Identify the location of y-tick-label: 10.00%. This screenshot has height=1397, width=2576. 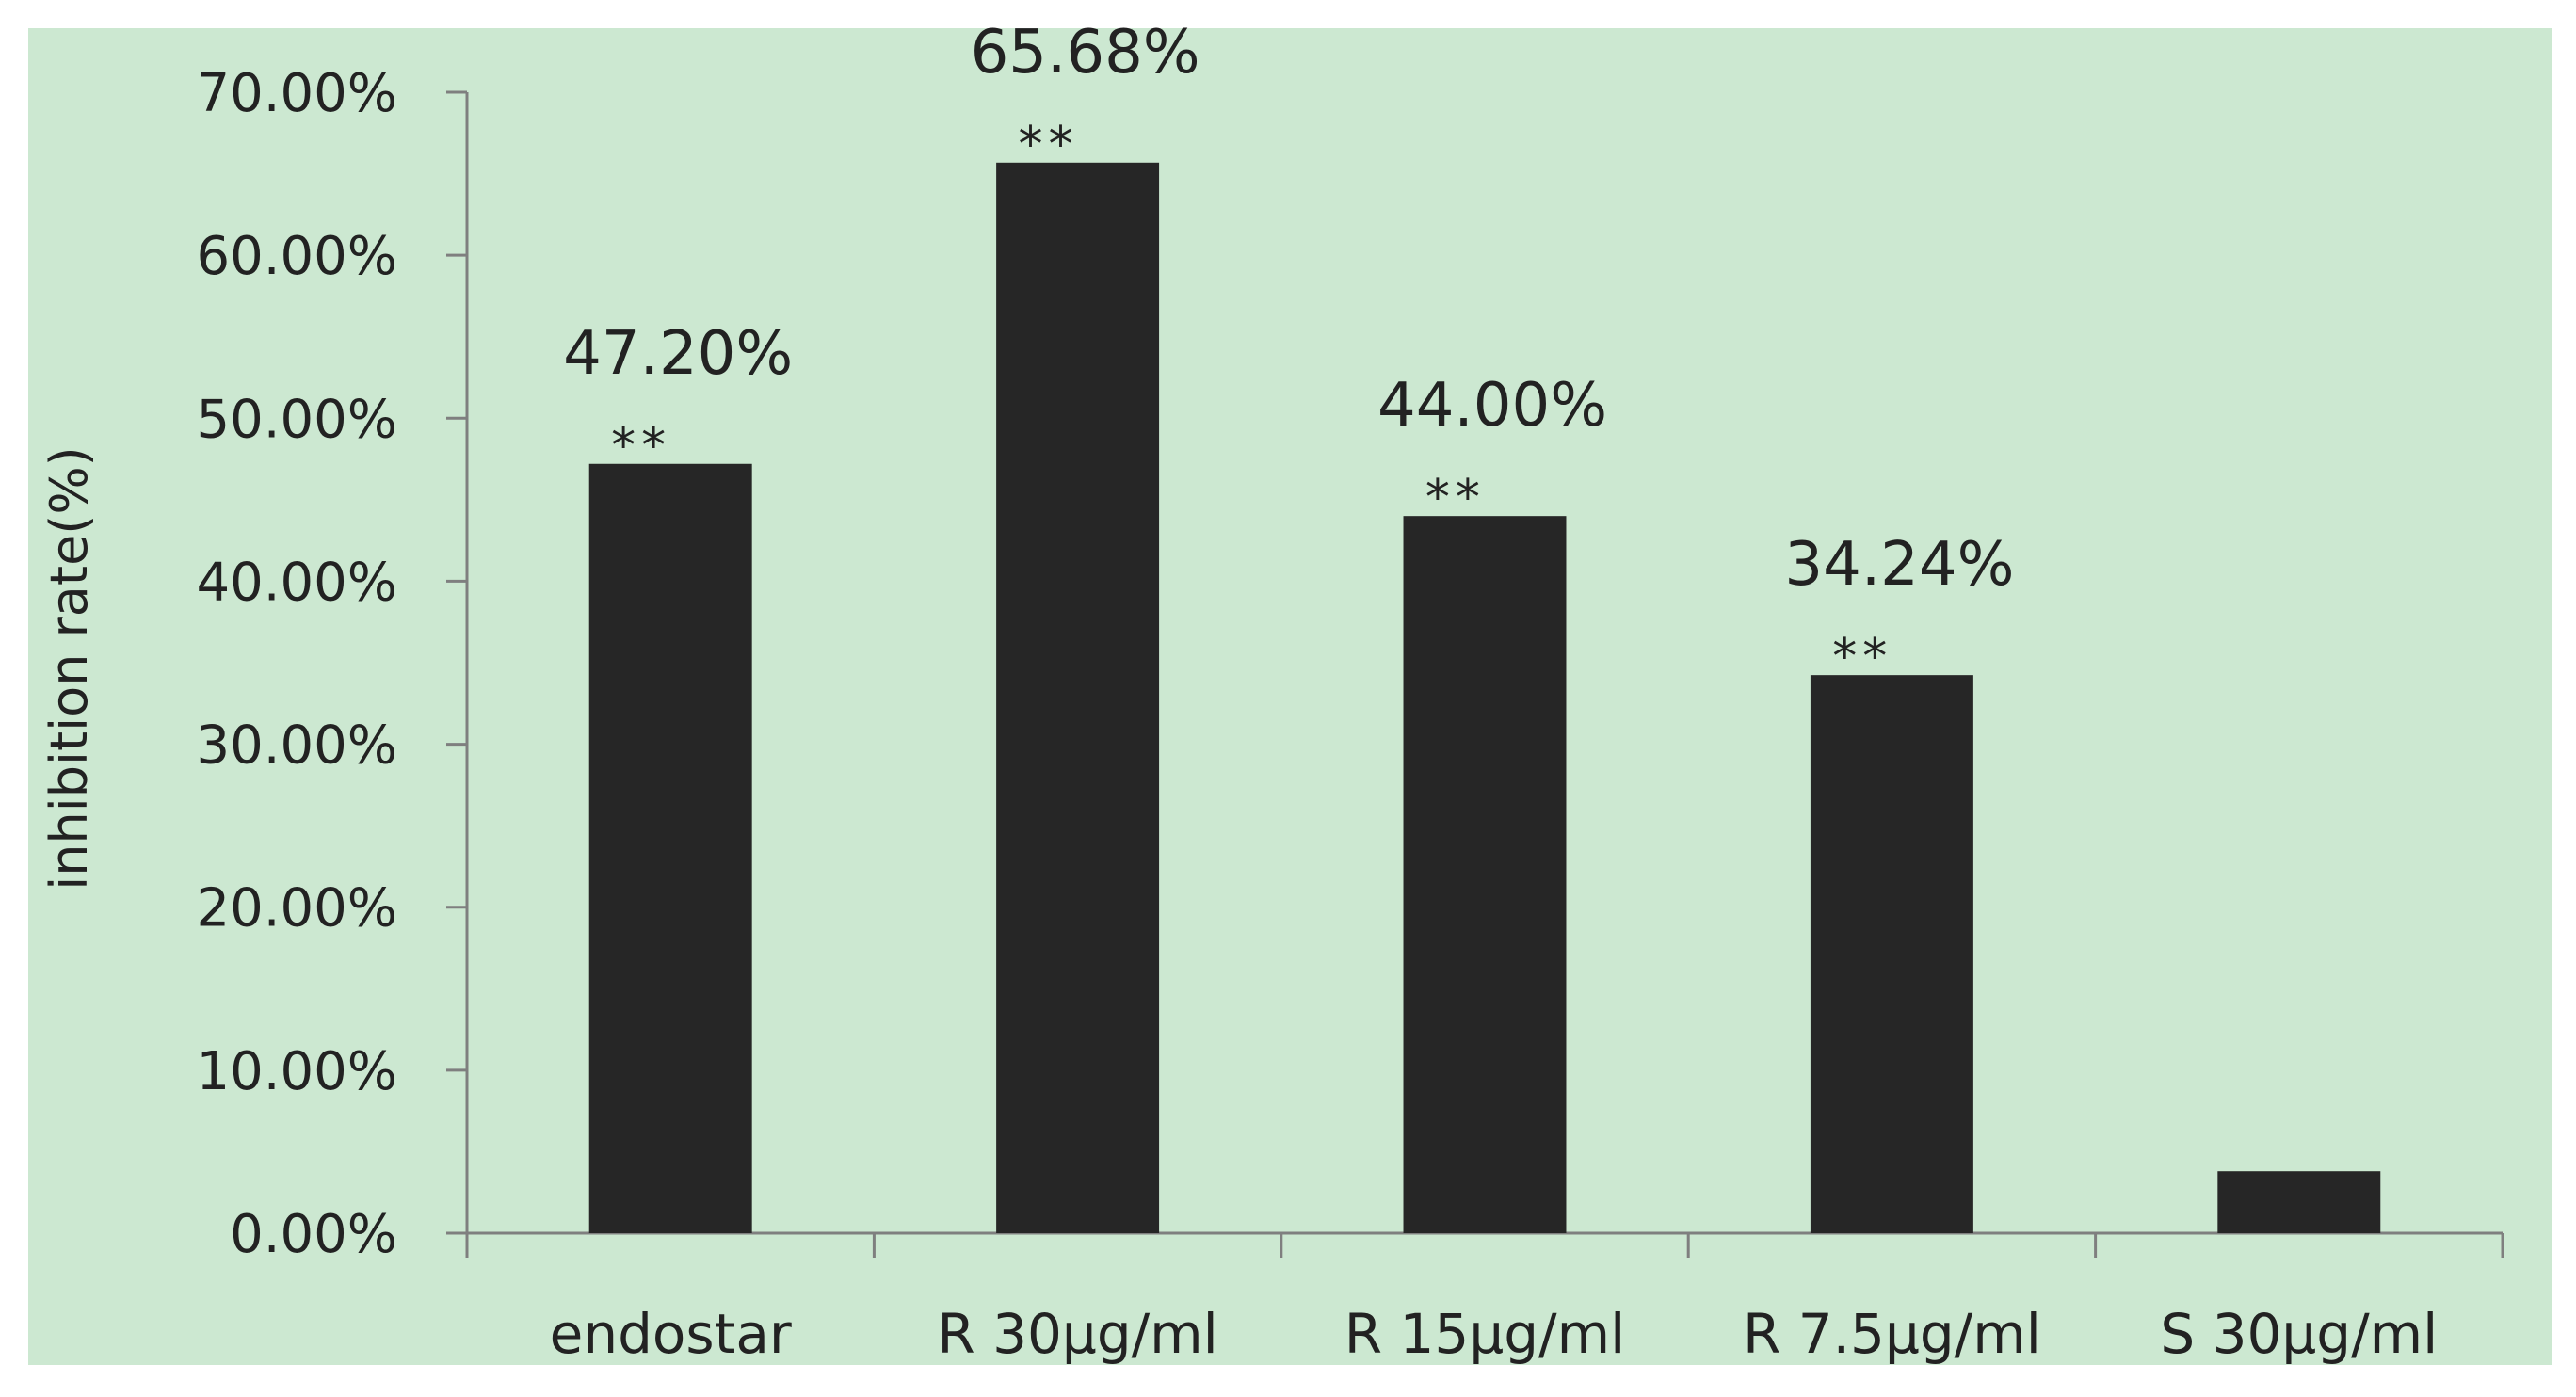
(296, 1071).